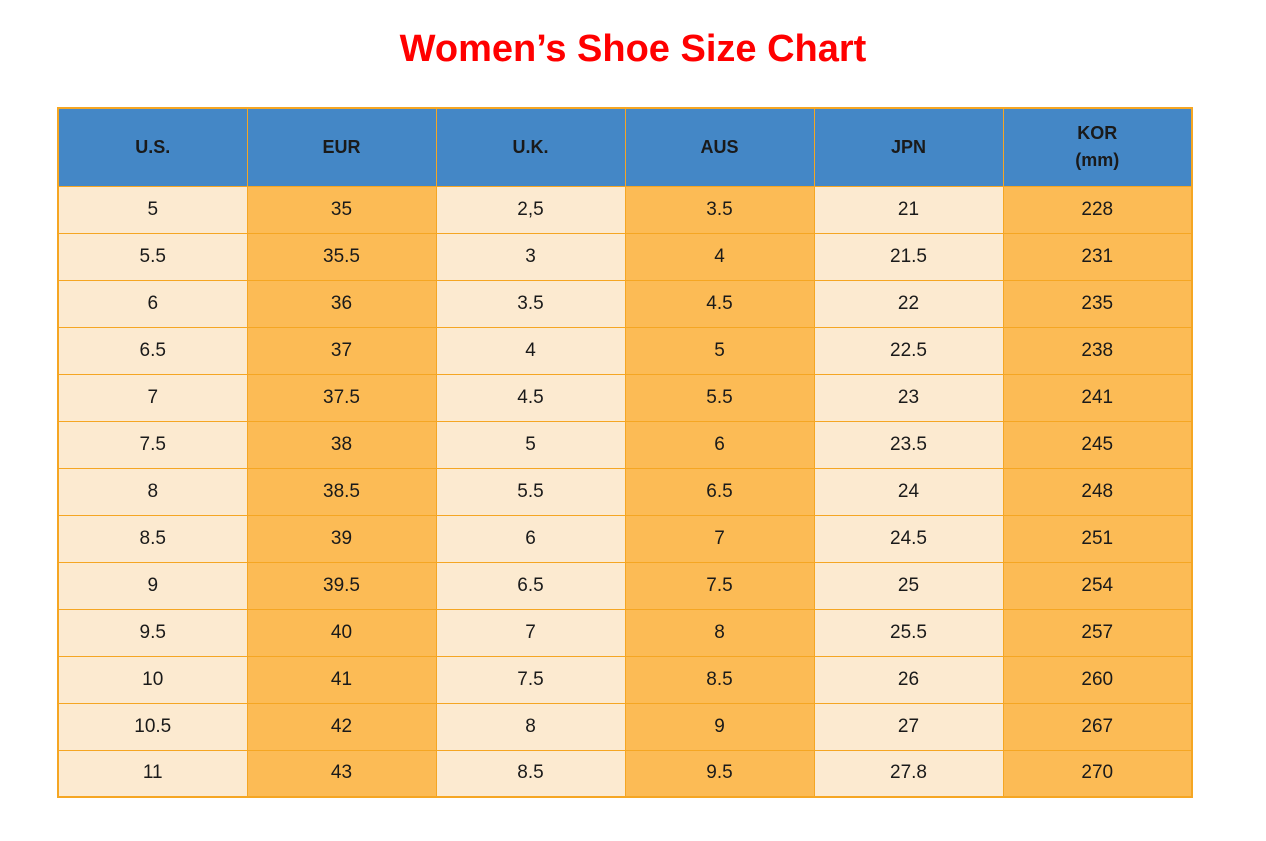  I want to click on column-header-kor: KOR (mm), so click(1097, 147).